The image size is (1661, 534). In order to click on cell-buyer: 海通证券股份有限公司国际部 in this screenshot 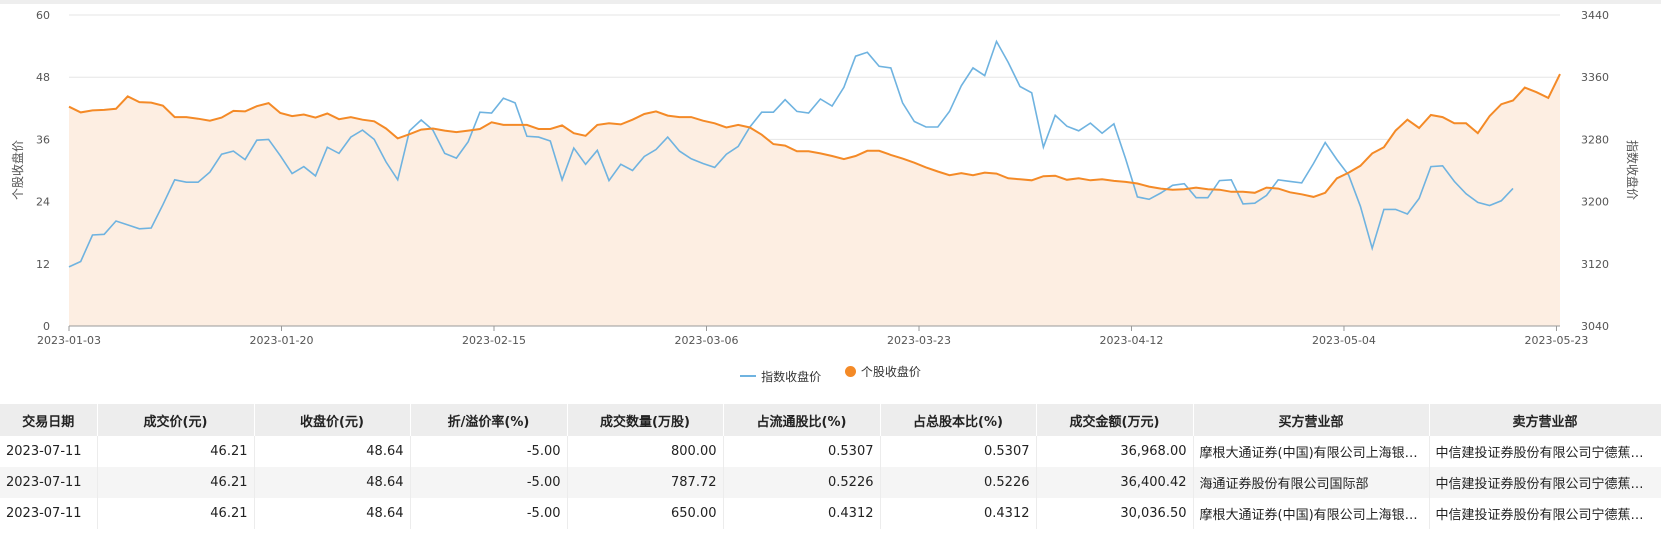, I will do `click(1311, 482)`.